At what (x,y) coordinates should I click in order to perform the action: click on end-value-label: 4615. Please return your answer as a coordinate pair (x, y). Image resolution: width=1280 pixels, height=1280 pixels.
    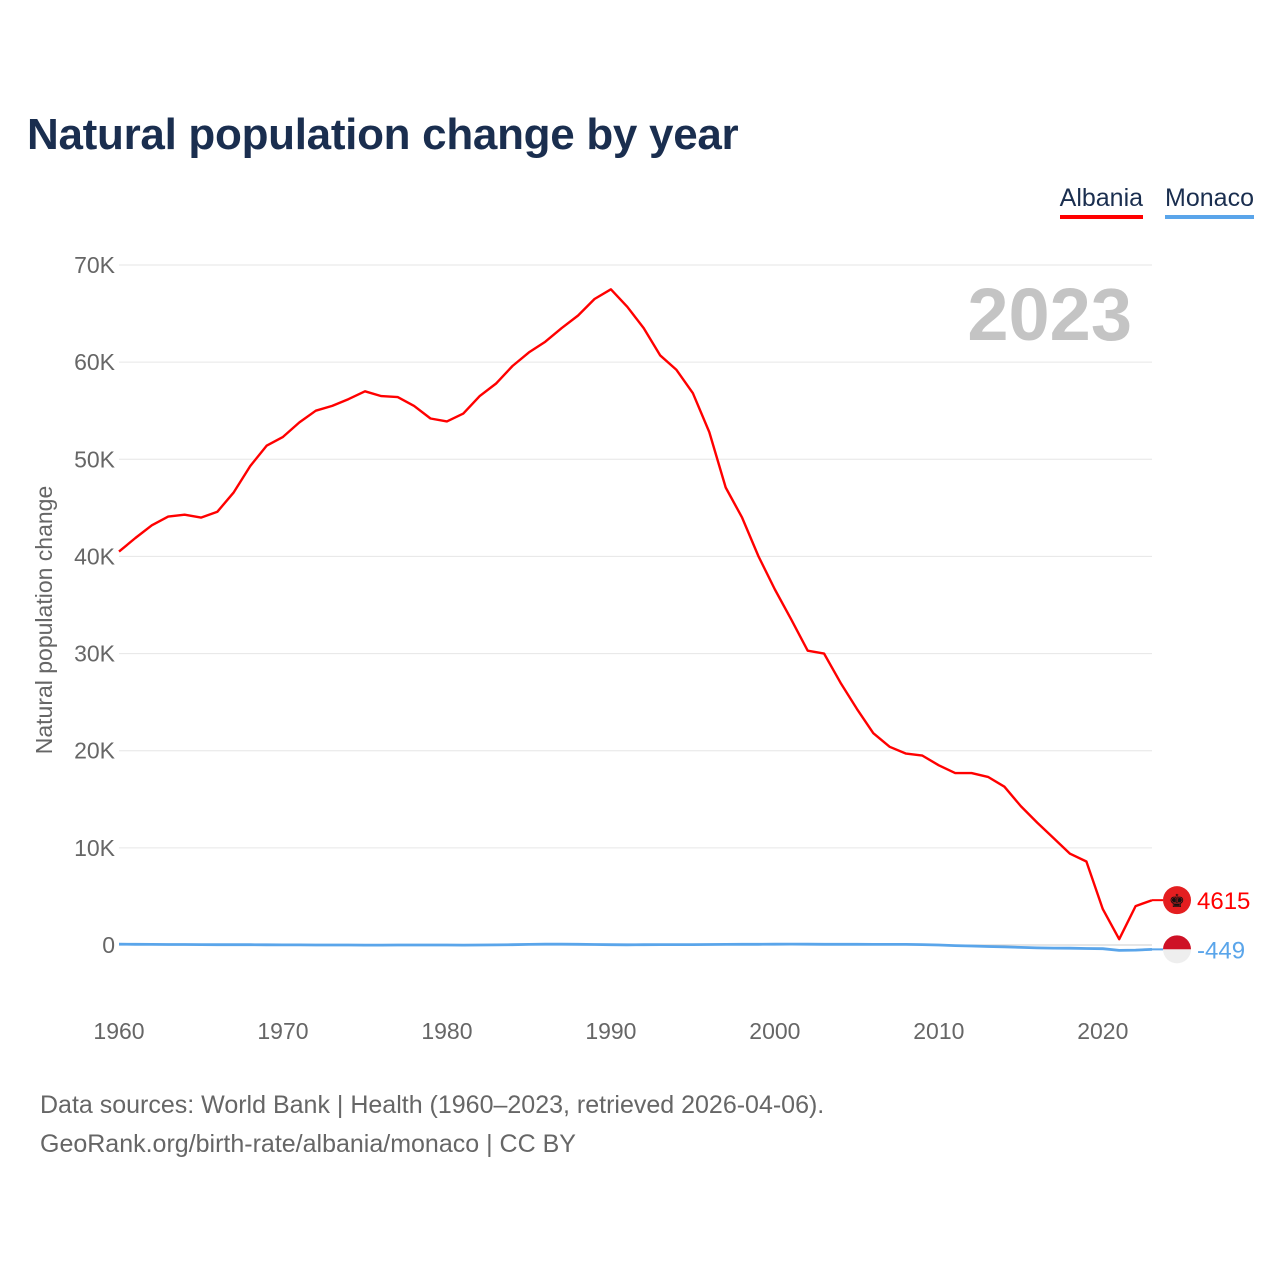
    Looking at the image, I should click on (1223, 901).